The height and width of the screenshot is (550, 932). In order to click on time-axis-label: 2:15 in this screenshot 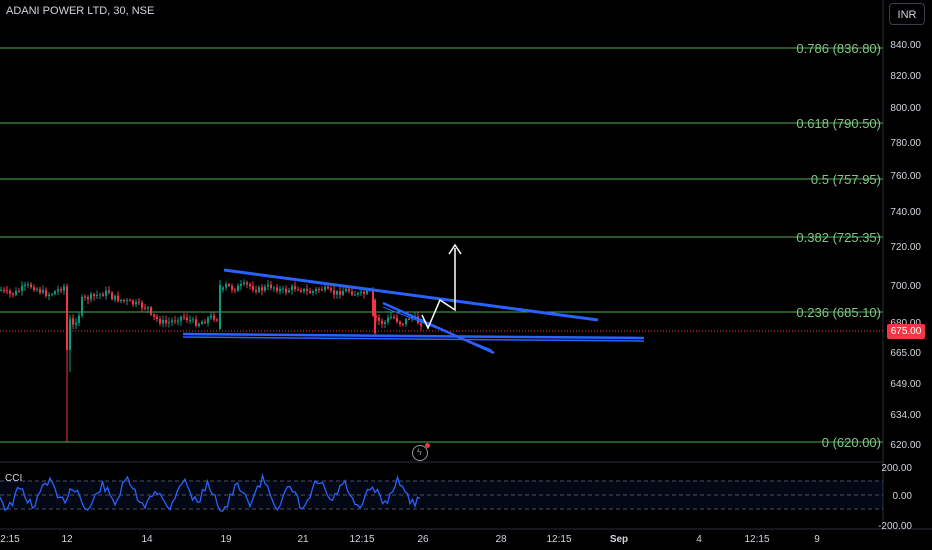, I will do `click(10, 539)`.